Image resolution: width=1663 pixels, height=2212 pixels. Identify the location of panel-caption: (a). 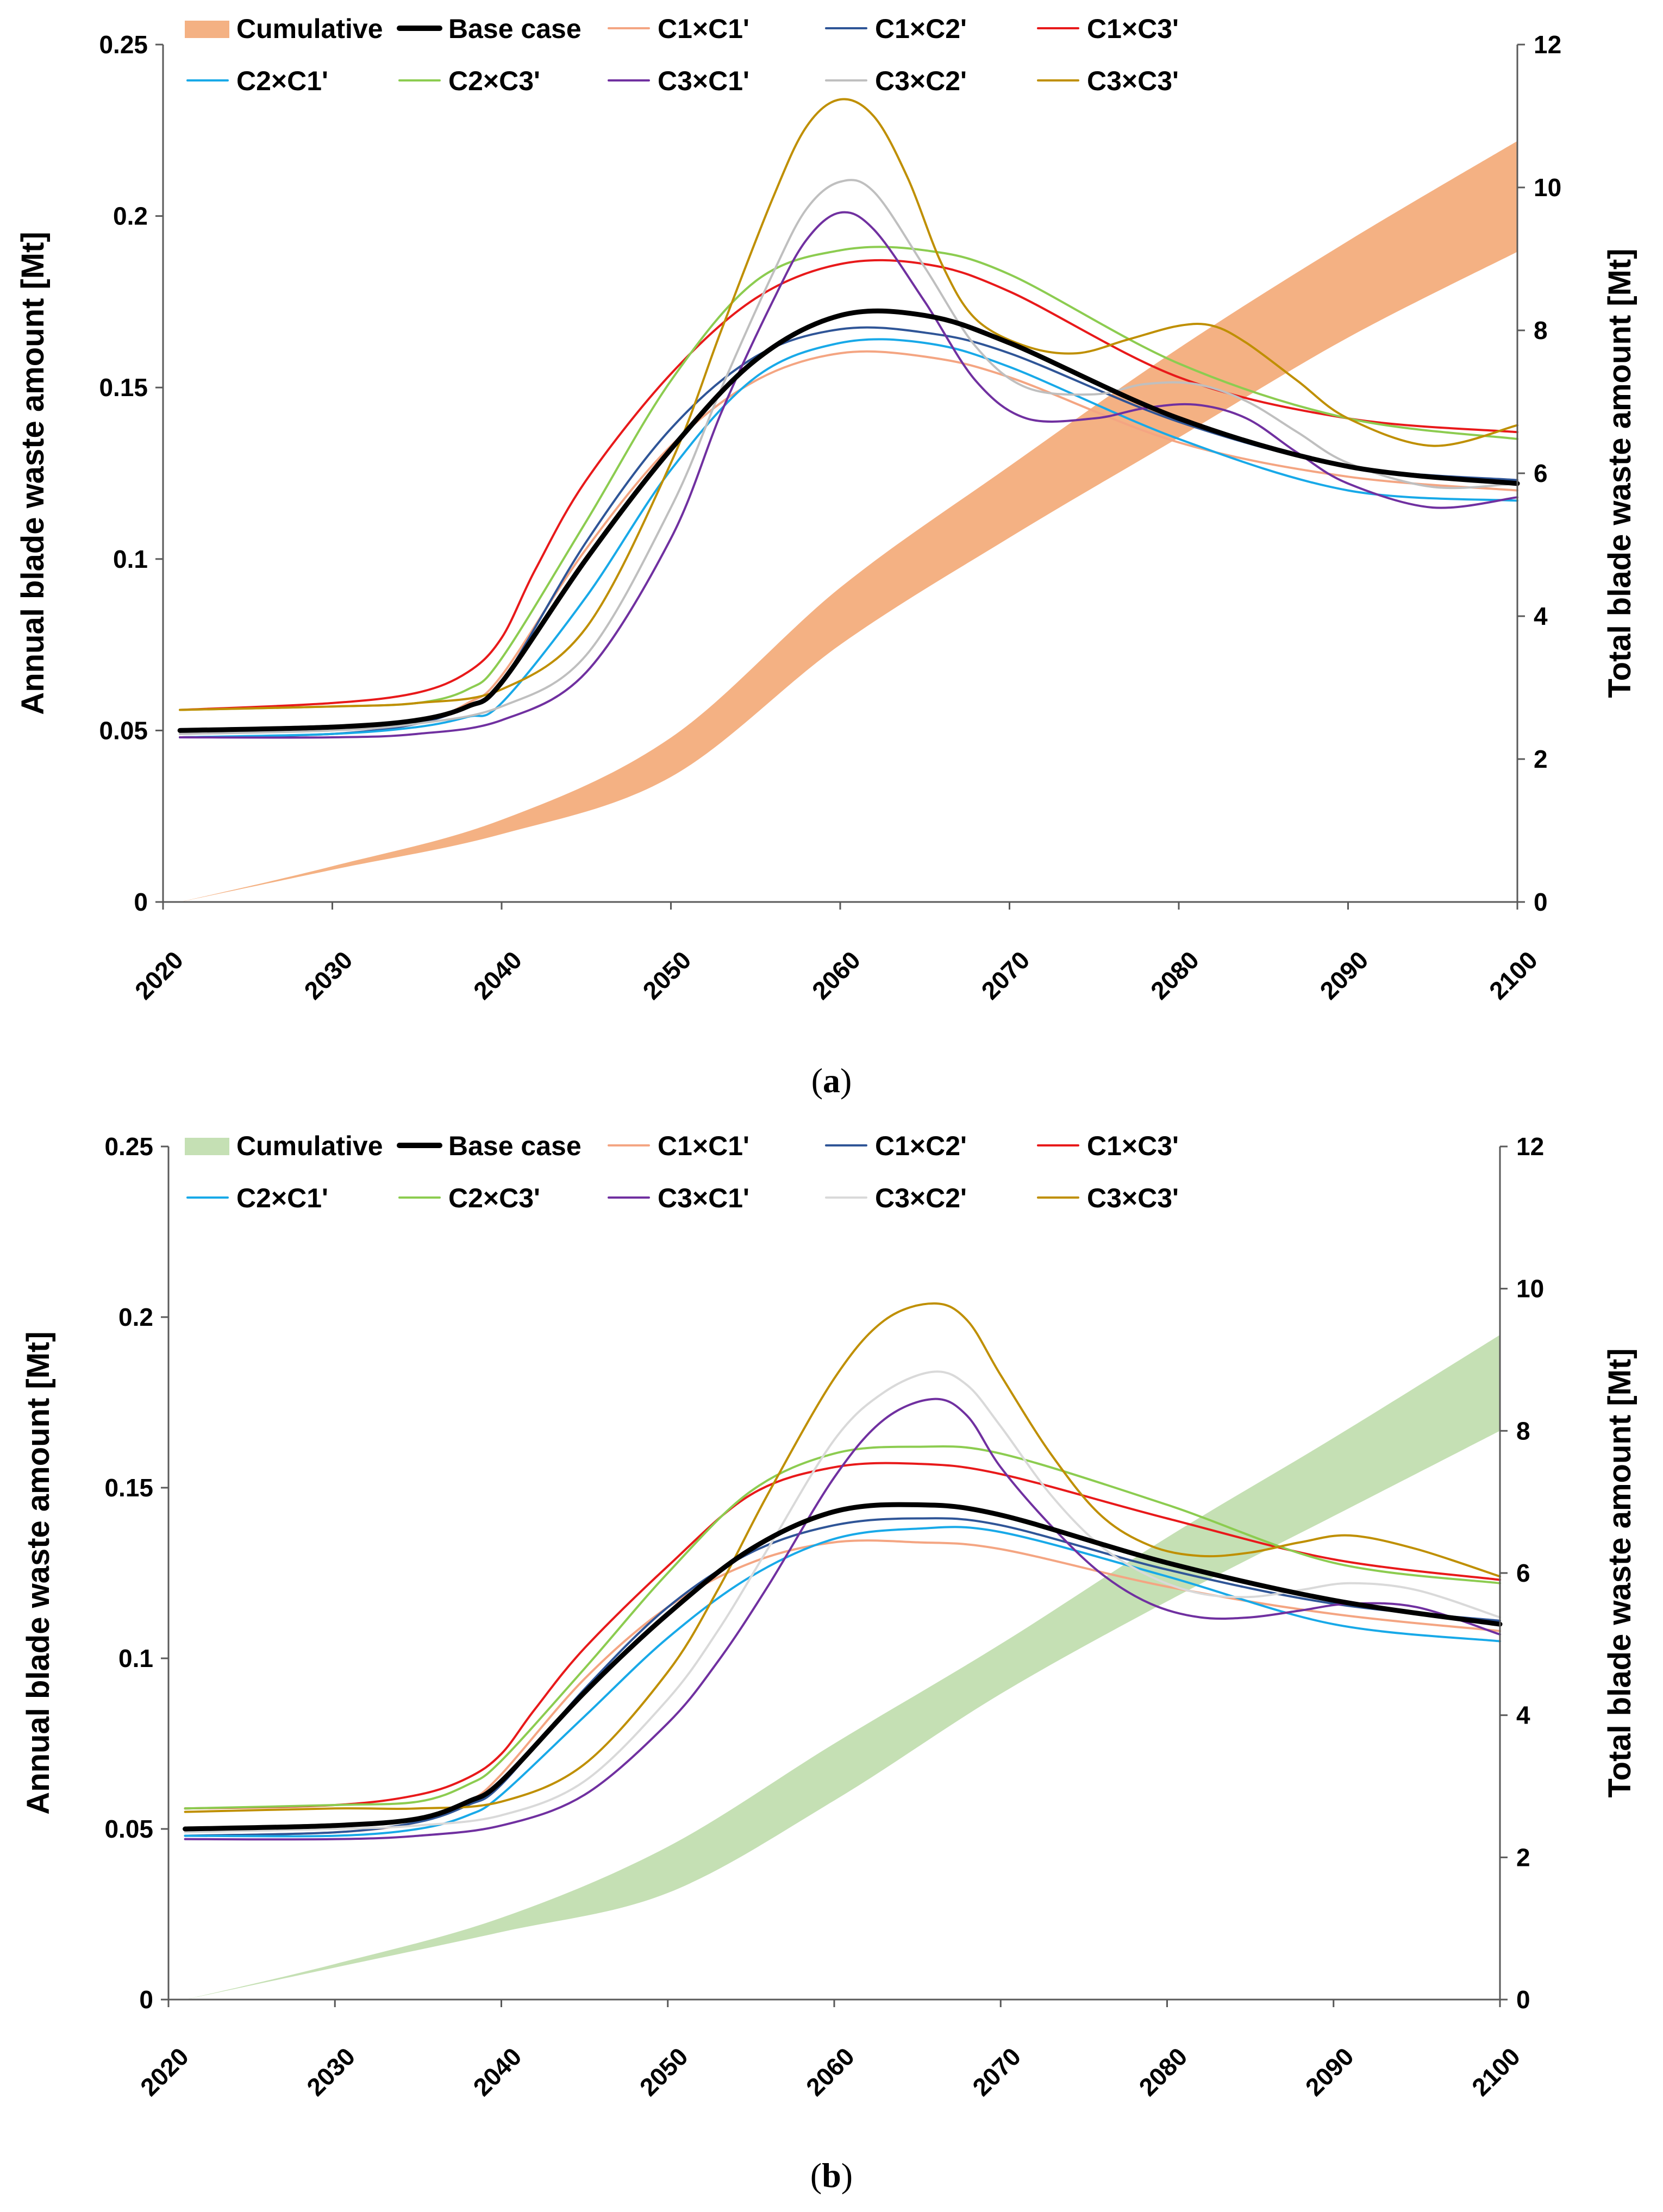
(831, 1080).